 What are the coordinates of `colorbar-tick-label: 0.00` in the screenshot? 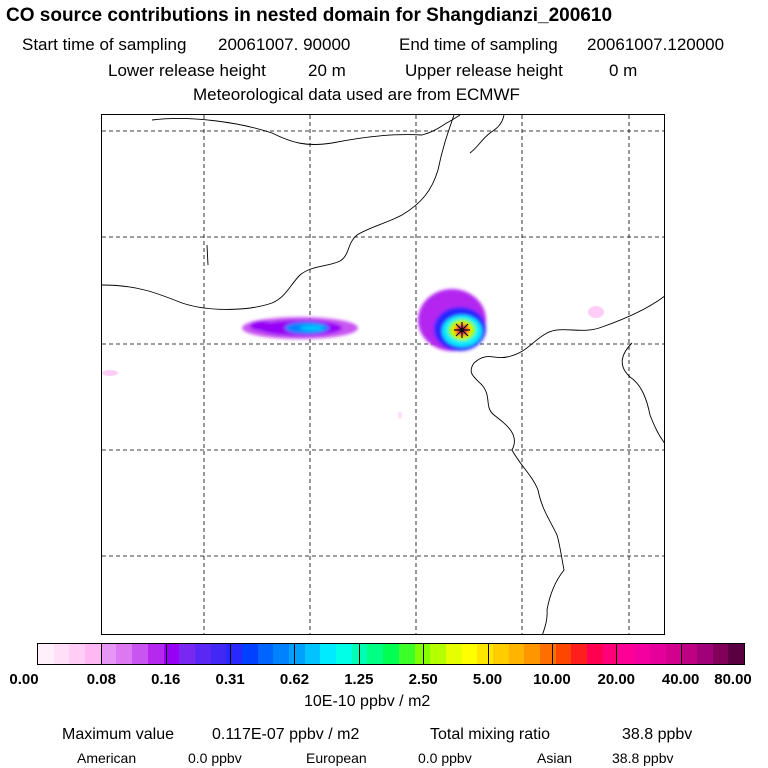 It's located at (24, 679).